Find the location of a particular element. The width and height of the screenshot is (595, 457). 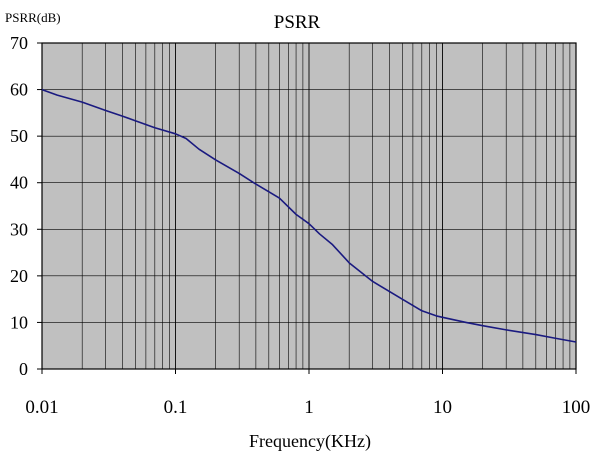

y-axis-label: PSRR(dB) is located at coordinates (33, 17).